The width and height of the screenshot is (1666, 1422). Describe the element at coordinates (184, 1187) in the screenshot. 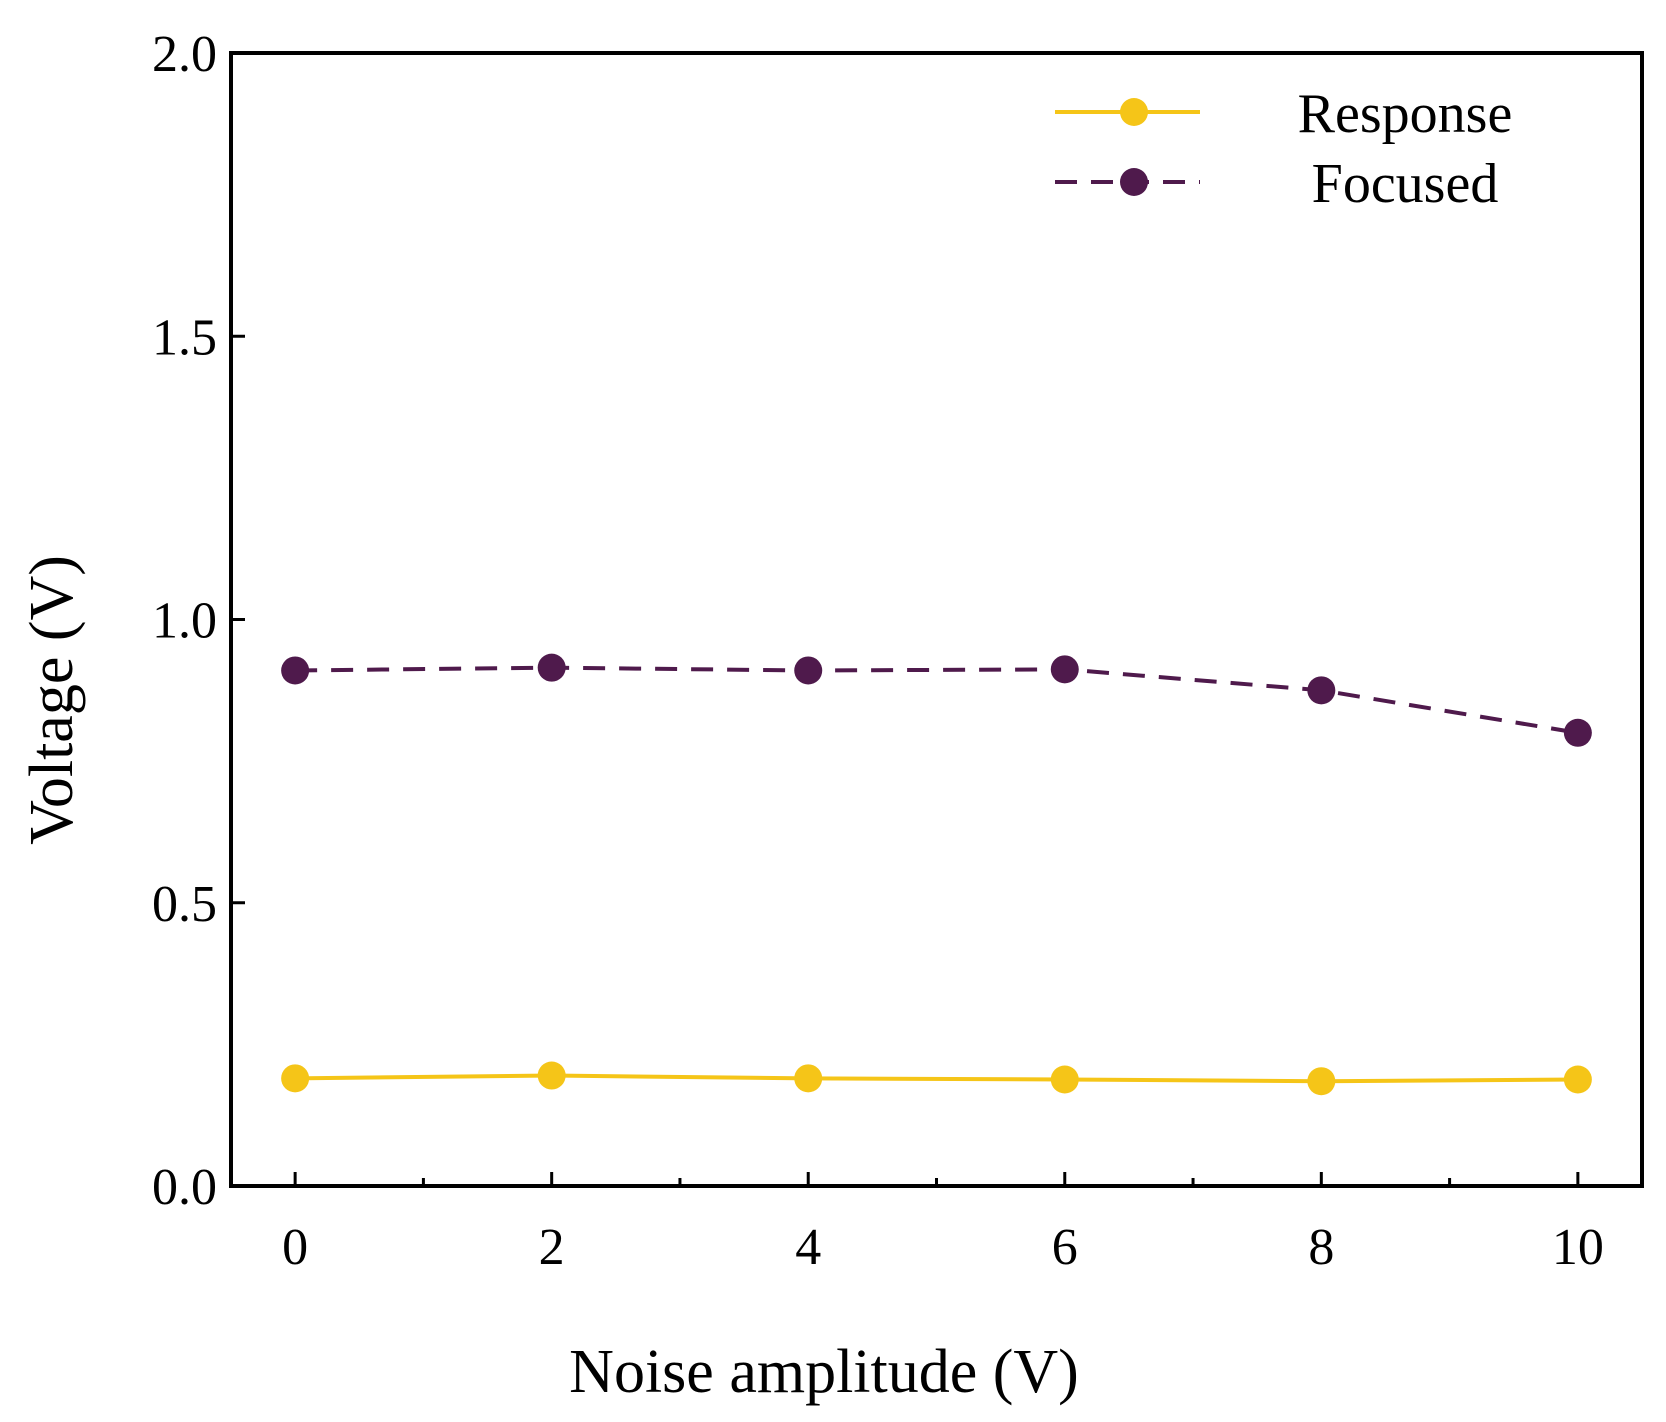

I see `y-tick-label: 0.0` at that location.